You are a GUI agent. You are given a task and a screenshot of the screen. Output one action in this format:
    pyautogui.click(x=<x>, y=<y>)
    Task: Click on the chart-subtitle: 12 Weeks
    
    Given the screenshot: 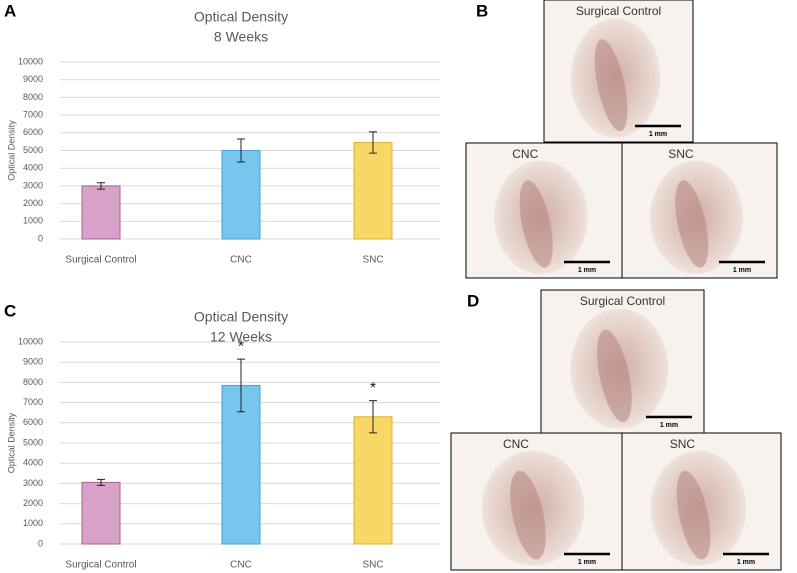 What is the action you would take?
    pyautogui.click(x=241, y=337)
    